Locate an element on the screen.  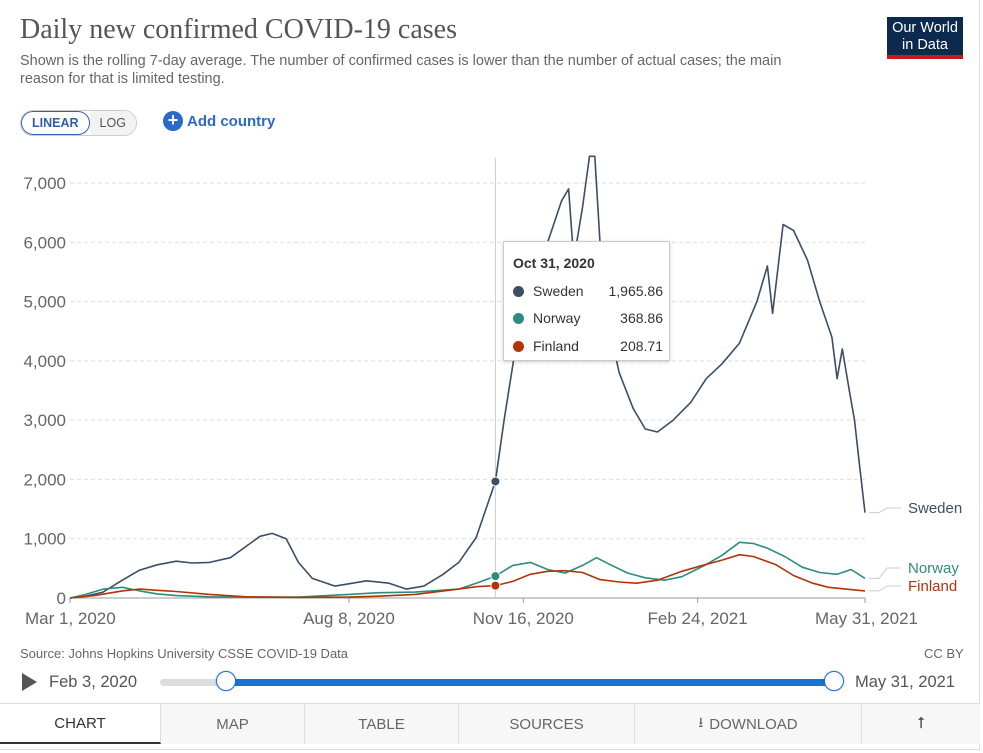
timeline-selected-range is located at coordinates (529, 682).